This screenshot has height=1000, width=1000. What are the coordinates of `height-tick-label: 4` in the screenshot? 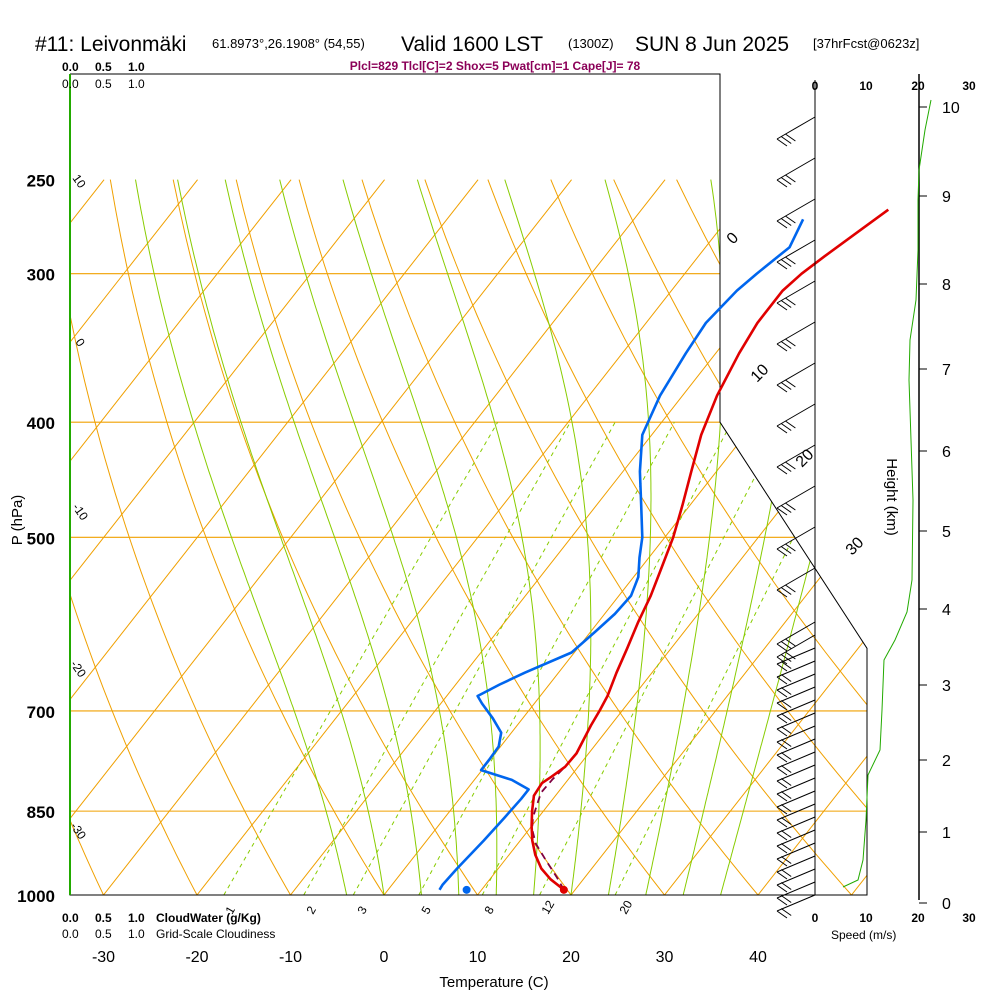 It's located at (946, 610).